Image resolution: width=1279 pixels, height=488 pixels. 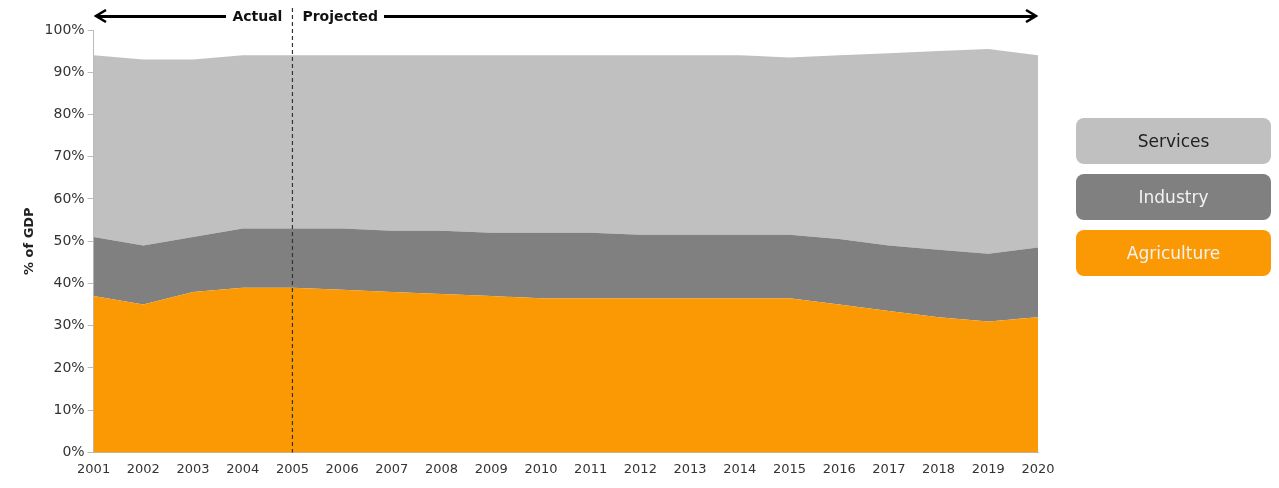 What do you see at coordinates (94, 468) in the screenshot?
I see `x-tick-label: 2001` at bounding box center [94, 468].